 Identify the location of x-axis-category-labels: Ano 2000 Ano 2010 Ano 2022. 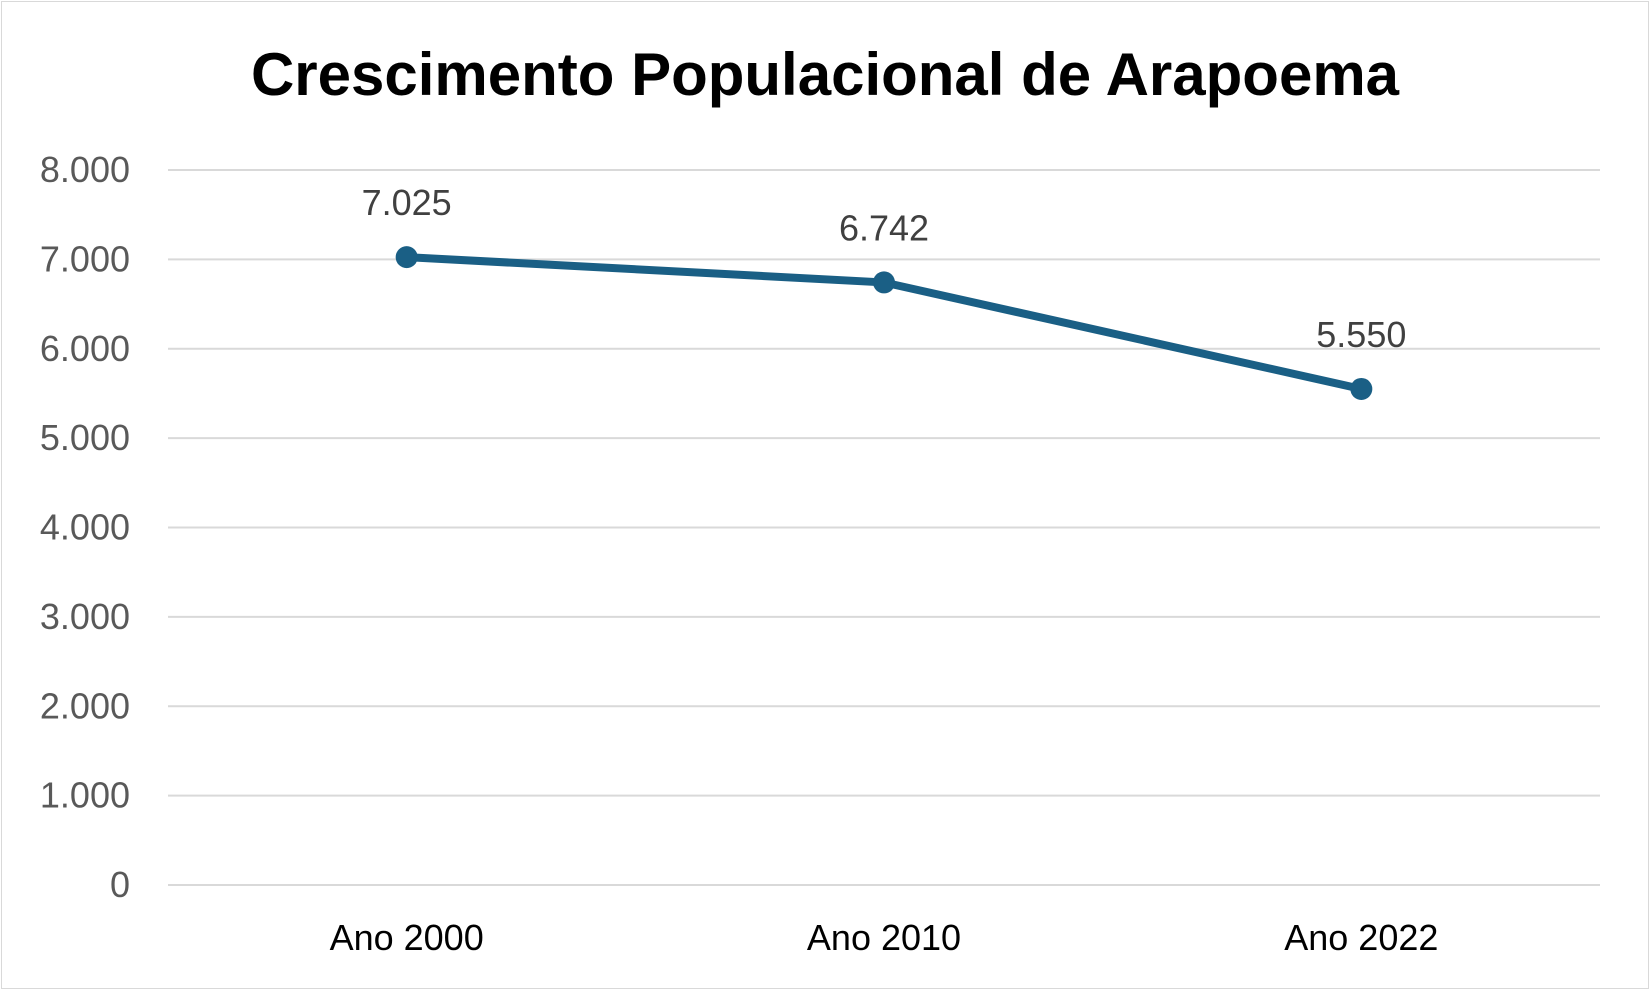
(884, 937).